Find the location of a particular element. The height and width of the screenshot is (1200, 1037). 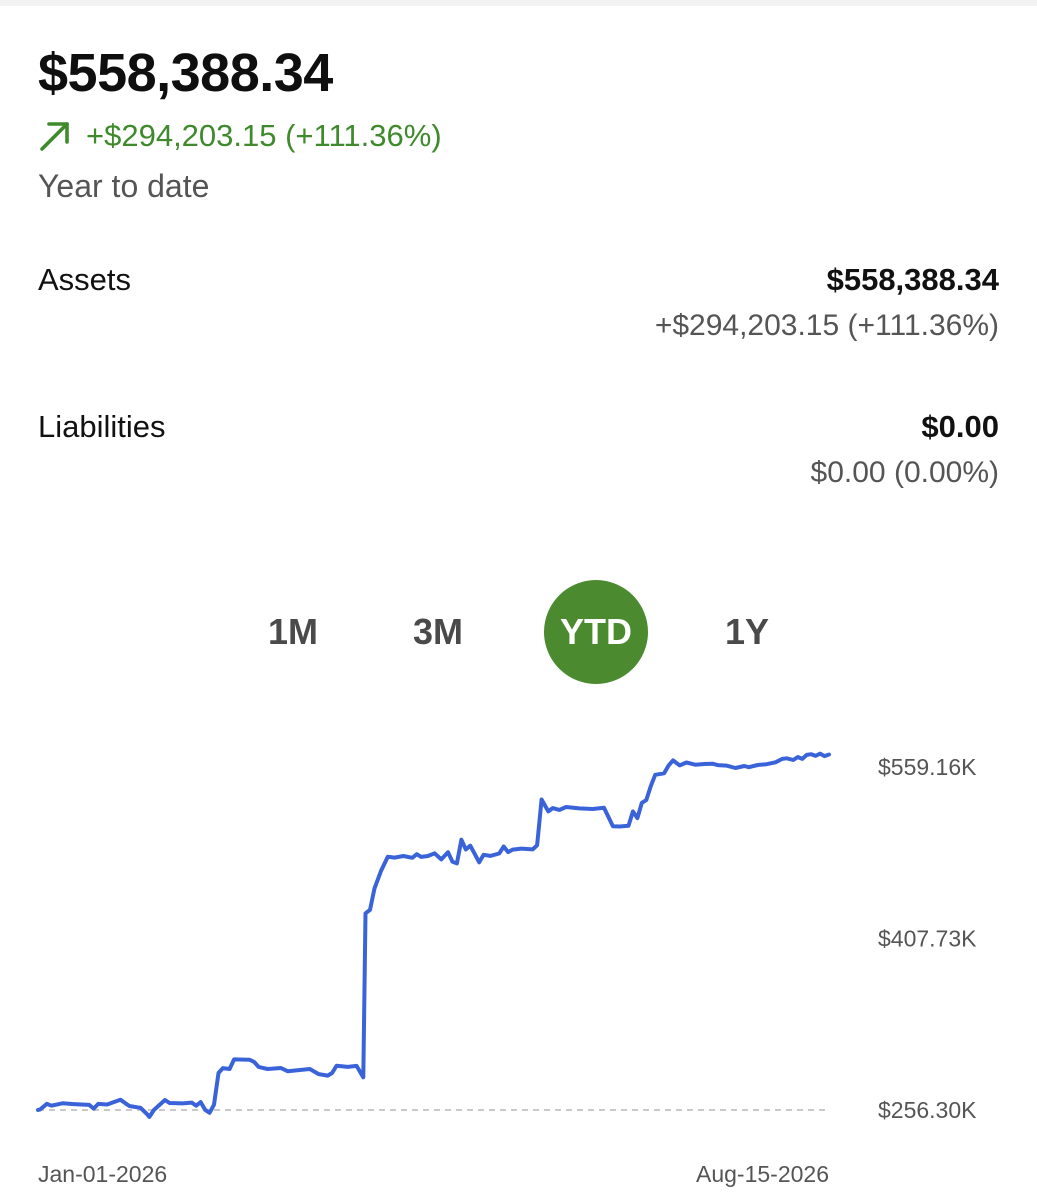

range-tab-3m: 3M is located at coordinates (437, 631).